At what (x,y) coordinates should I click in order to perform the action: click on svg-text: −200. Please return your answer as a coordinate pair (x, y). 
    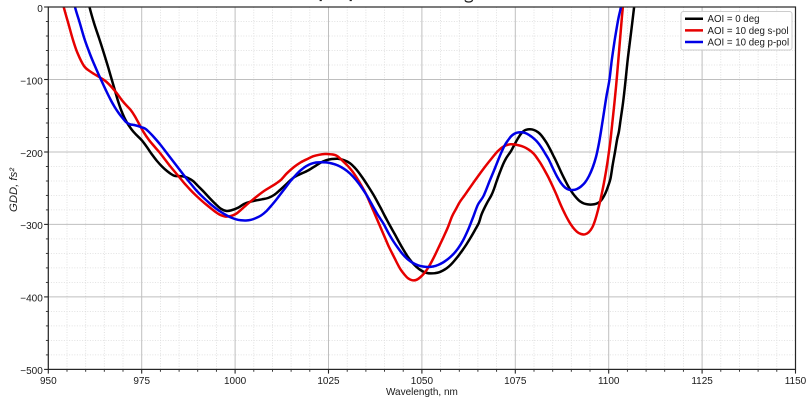
    Looking at the image, I should click on (31, 154).